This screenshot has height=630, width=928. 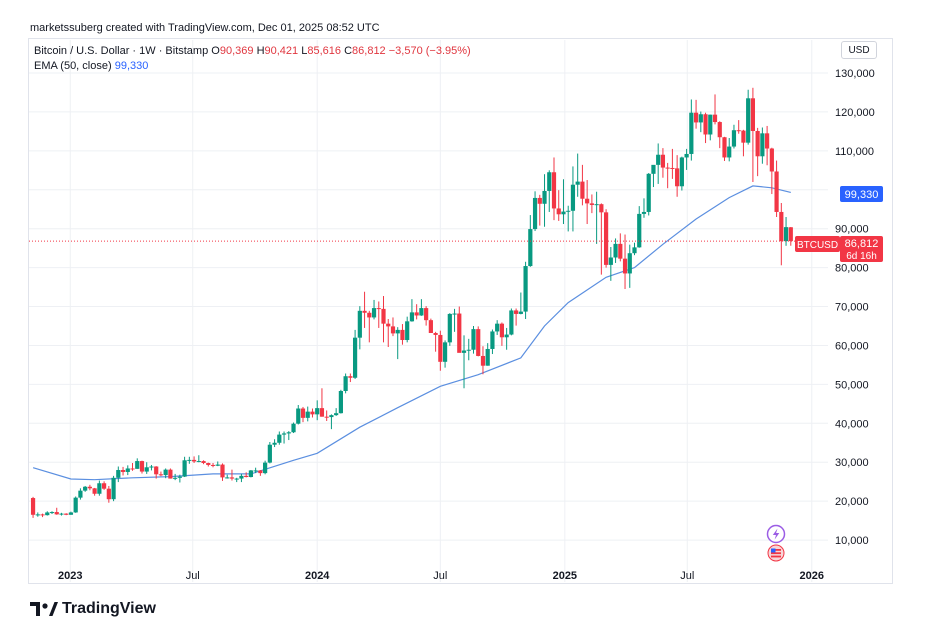 What do you see at coordinates (776, 553) in the screenshot?
I see `us-flag-icon` at bounding box center [776, 553].